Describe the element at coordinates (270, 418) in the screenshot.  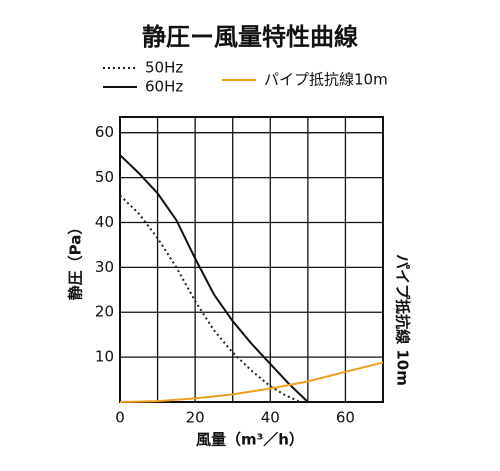
I see `x-tick-label: 40` at that location.